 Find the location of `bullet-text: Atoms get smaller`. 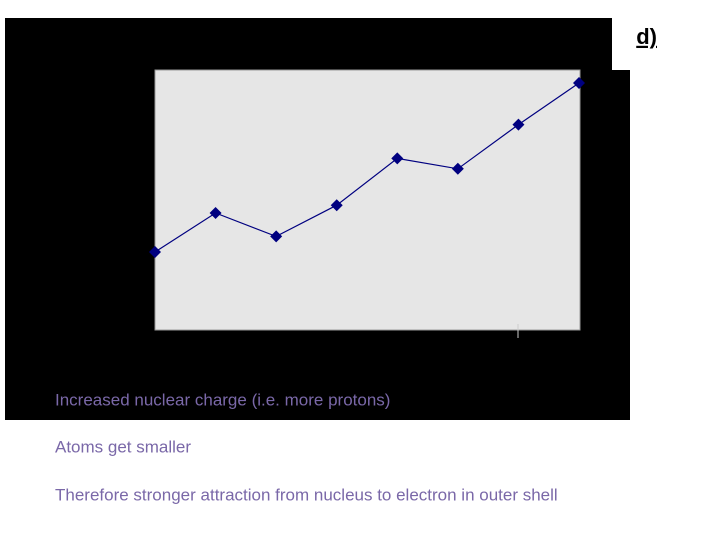

bullet-text: Atoms get smaller is located at coordinates (123, 446).